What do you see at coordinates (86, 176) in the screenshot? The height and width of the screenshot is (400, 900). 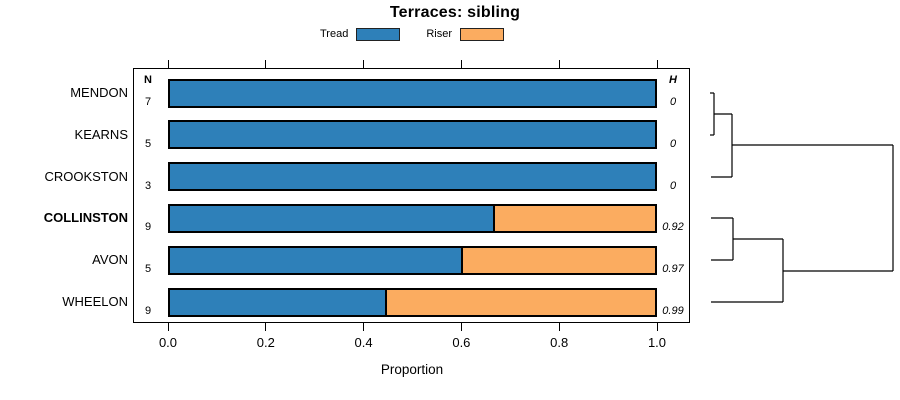 I see `category-label: CROOKSTON` at bounding box center [86, 176].